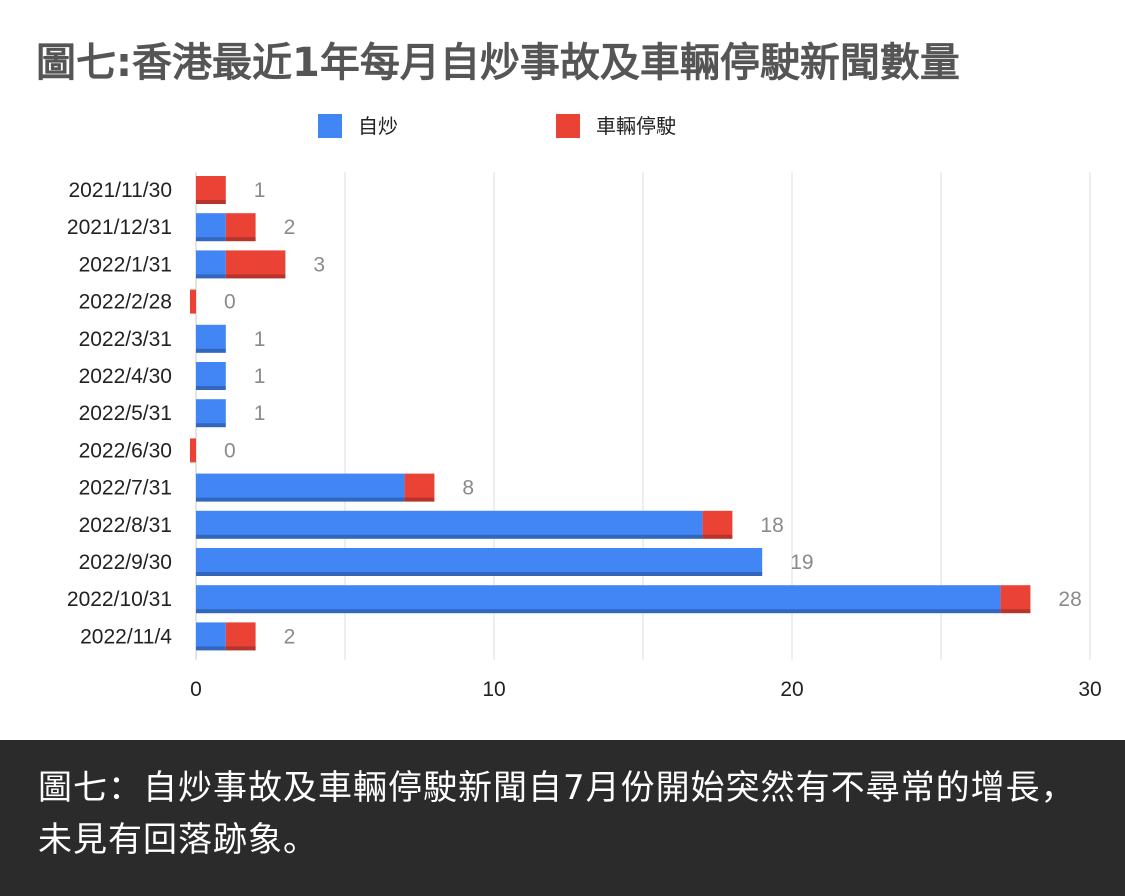 This screenshot has height=896, width=1125. What do you see at coordinates (125, 450) in the screenshot?
I see `y-tick-label: 2022/6/30` at bounding box center [125, 450].